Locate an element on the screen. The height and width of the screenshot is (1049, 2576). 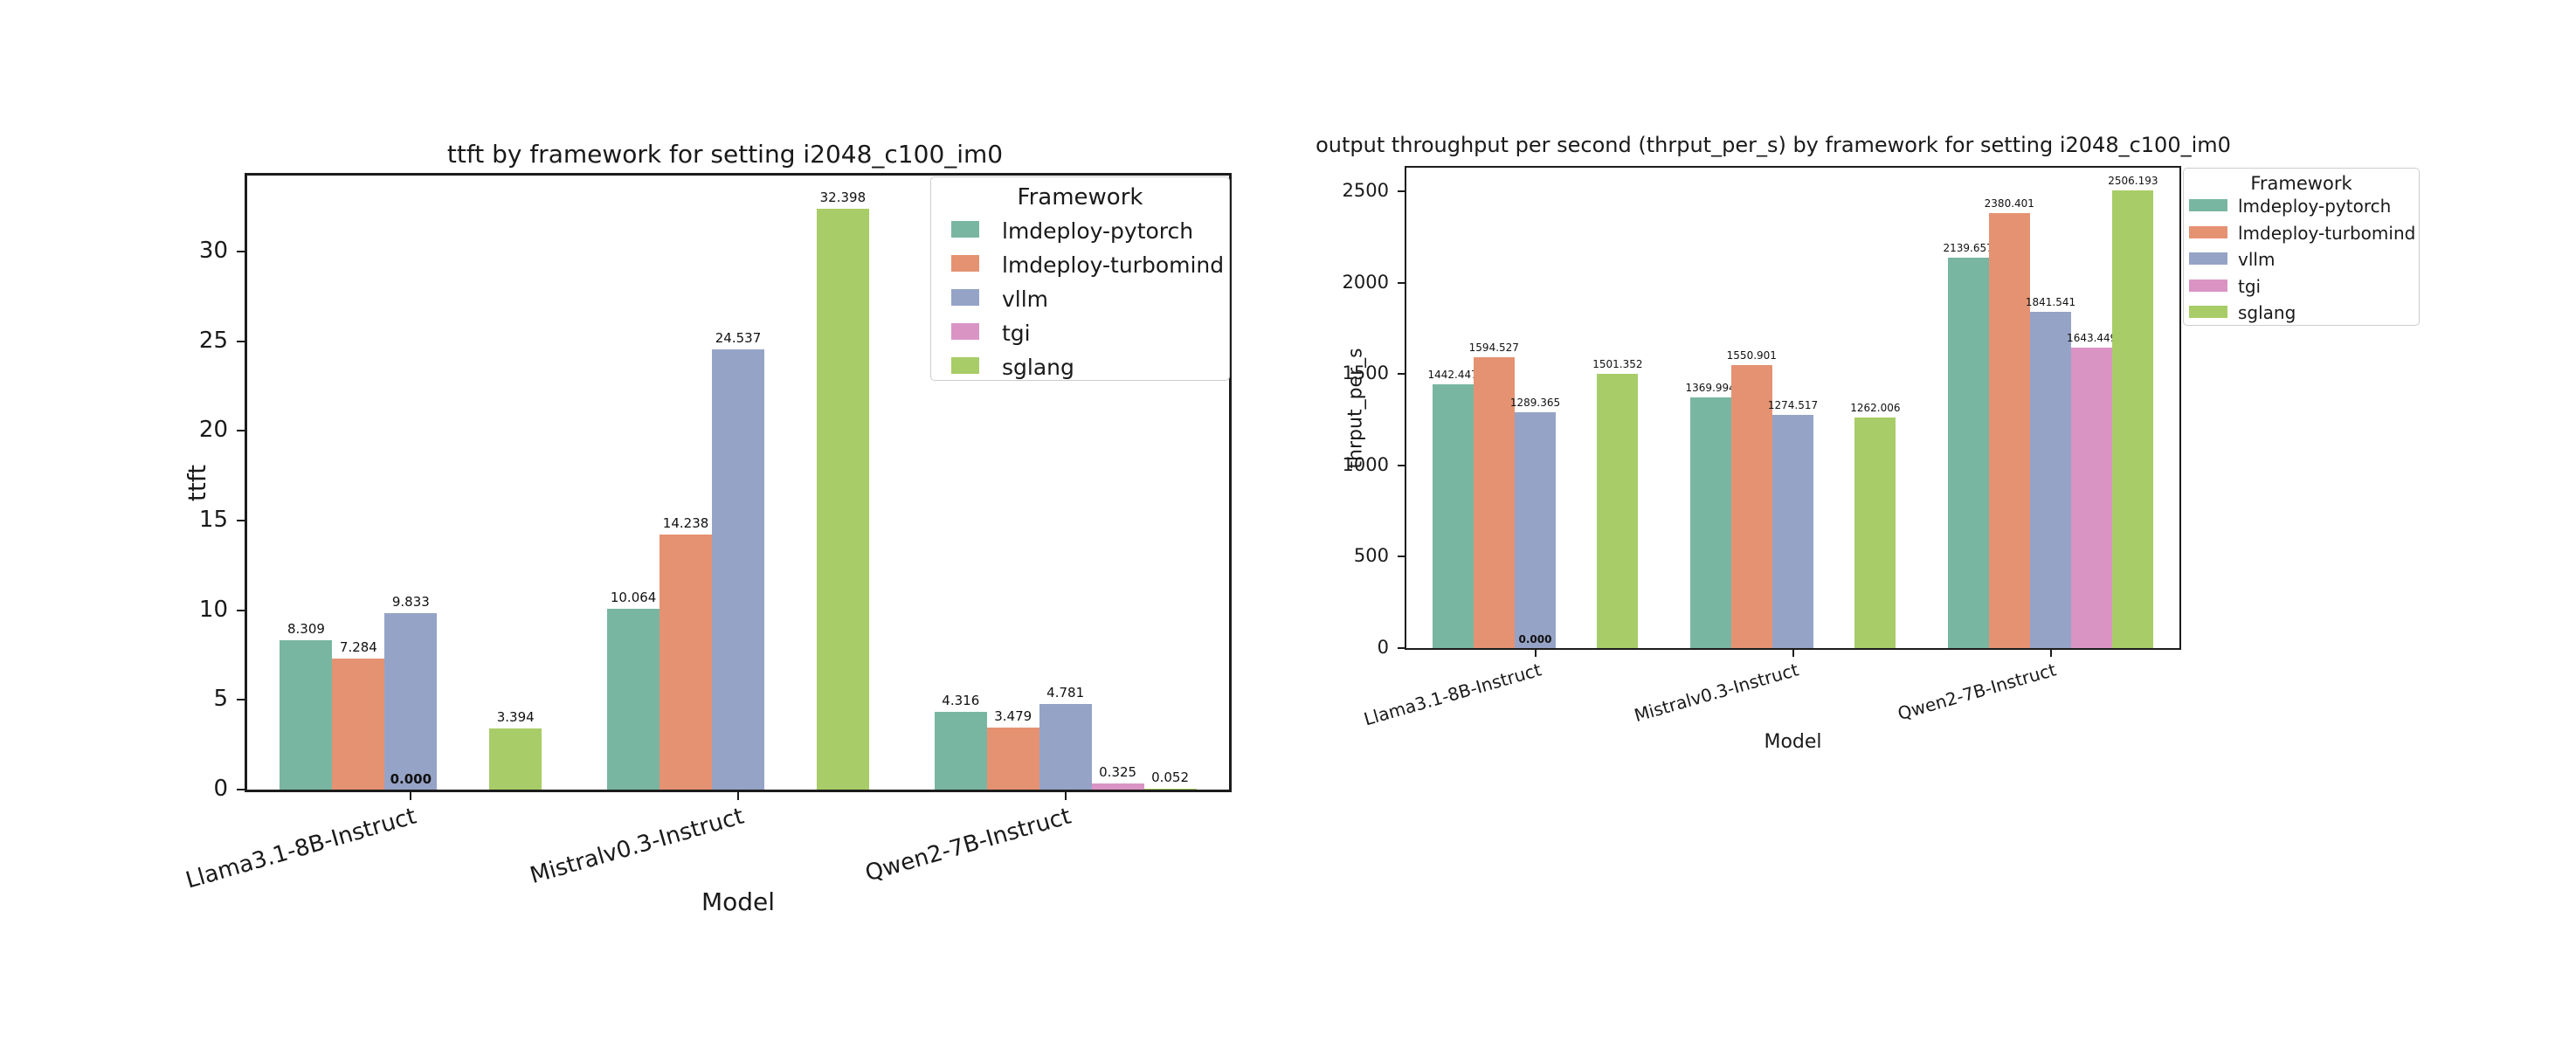
y-tick-label: 1500 is located at coordinates (1365, 373).